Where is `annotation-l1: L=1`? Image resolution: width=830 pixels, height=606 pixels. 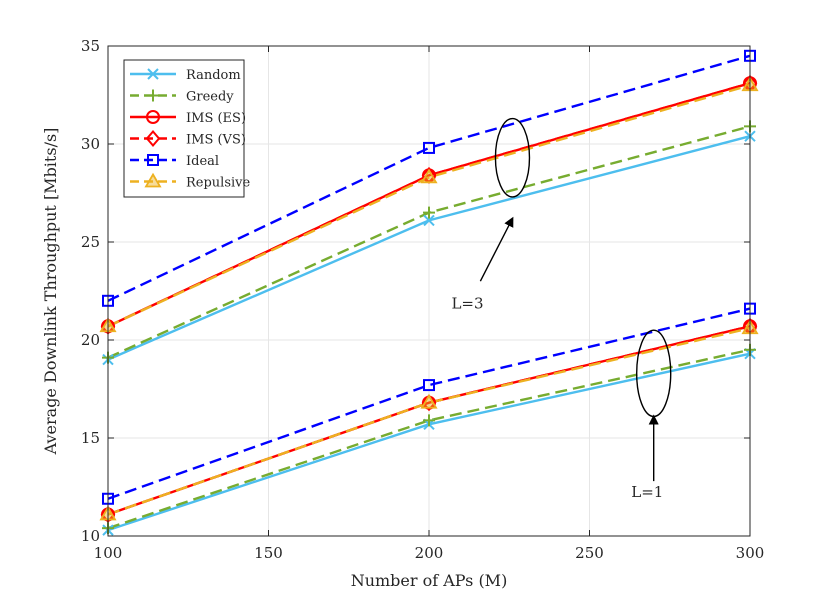
annotation-l1: L=1 is located at coordinates (651, 415).